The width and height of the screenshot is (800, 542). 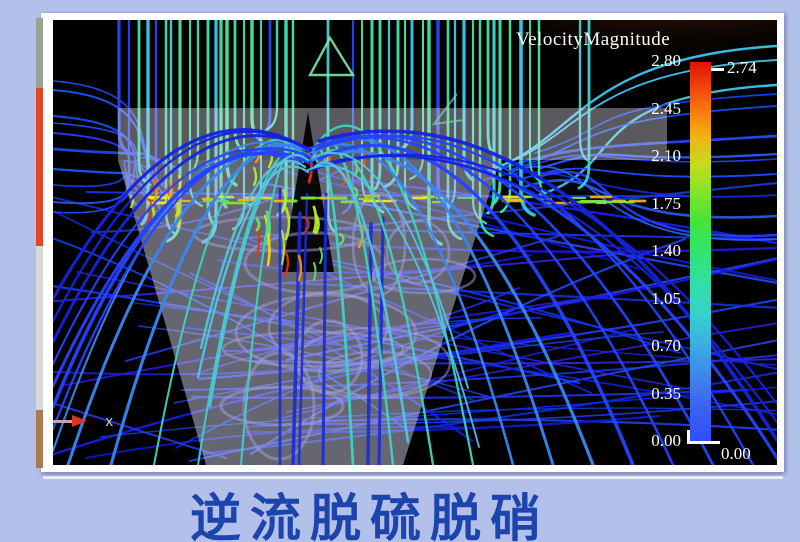 I want to click on legend-title: VelocityMagnitude, so click(x=593, y=39).